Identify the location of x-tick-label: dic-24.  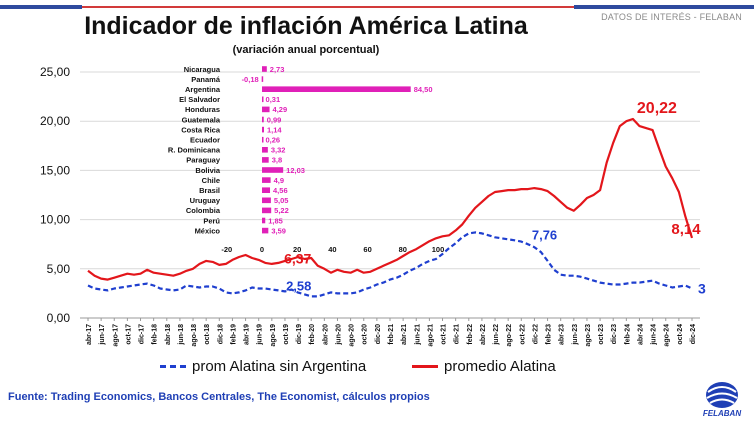
(693, 334).